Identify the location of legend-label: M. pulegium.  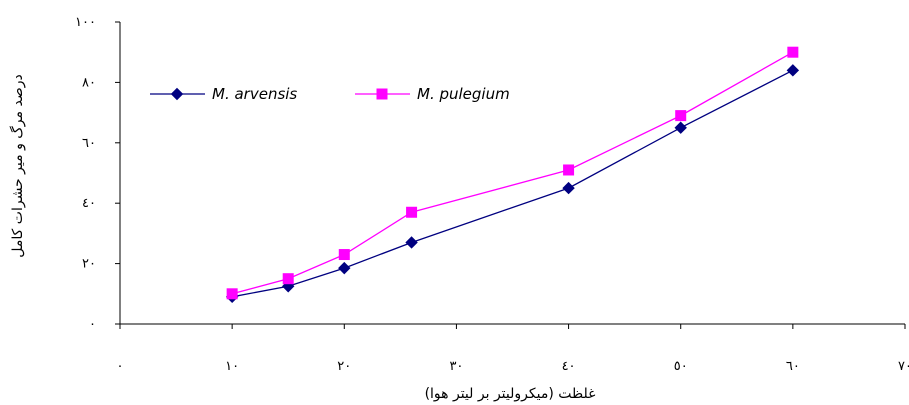
(463, 94).